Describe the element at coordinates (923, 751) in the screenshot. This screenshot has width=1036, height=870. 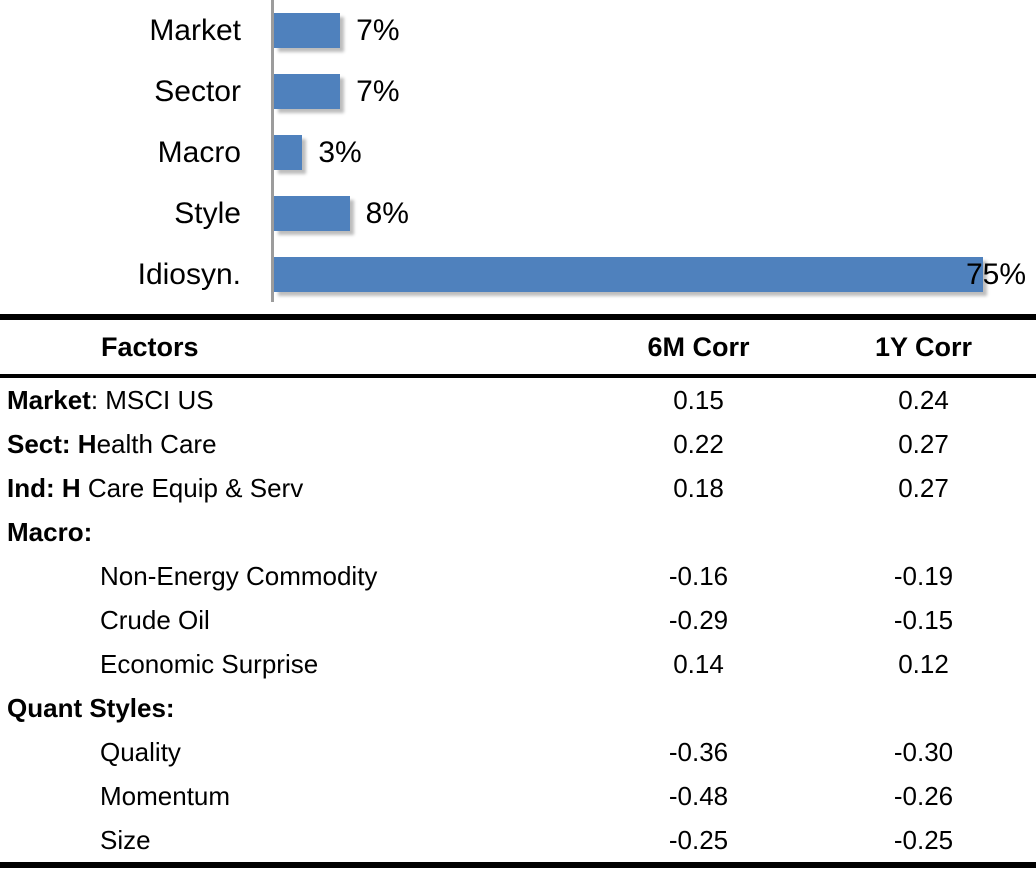
I see `corr-1y-cell: -0.30` at that location.